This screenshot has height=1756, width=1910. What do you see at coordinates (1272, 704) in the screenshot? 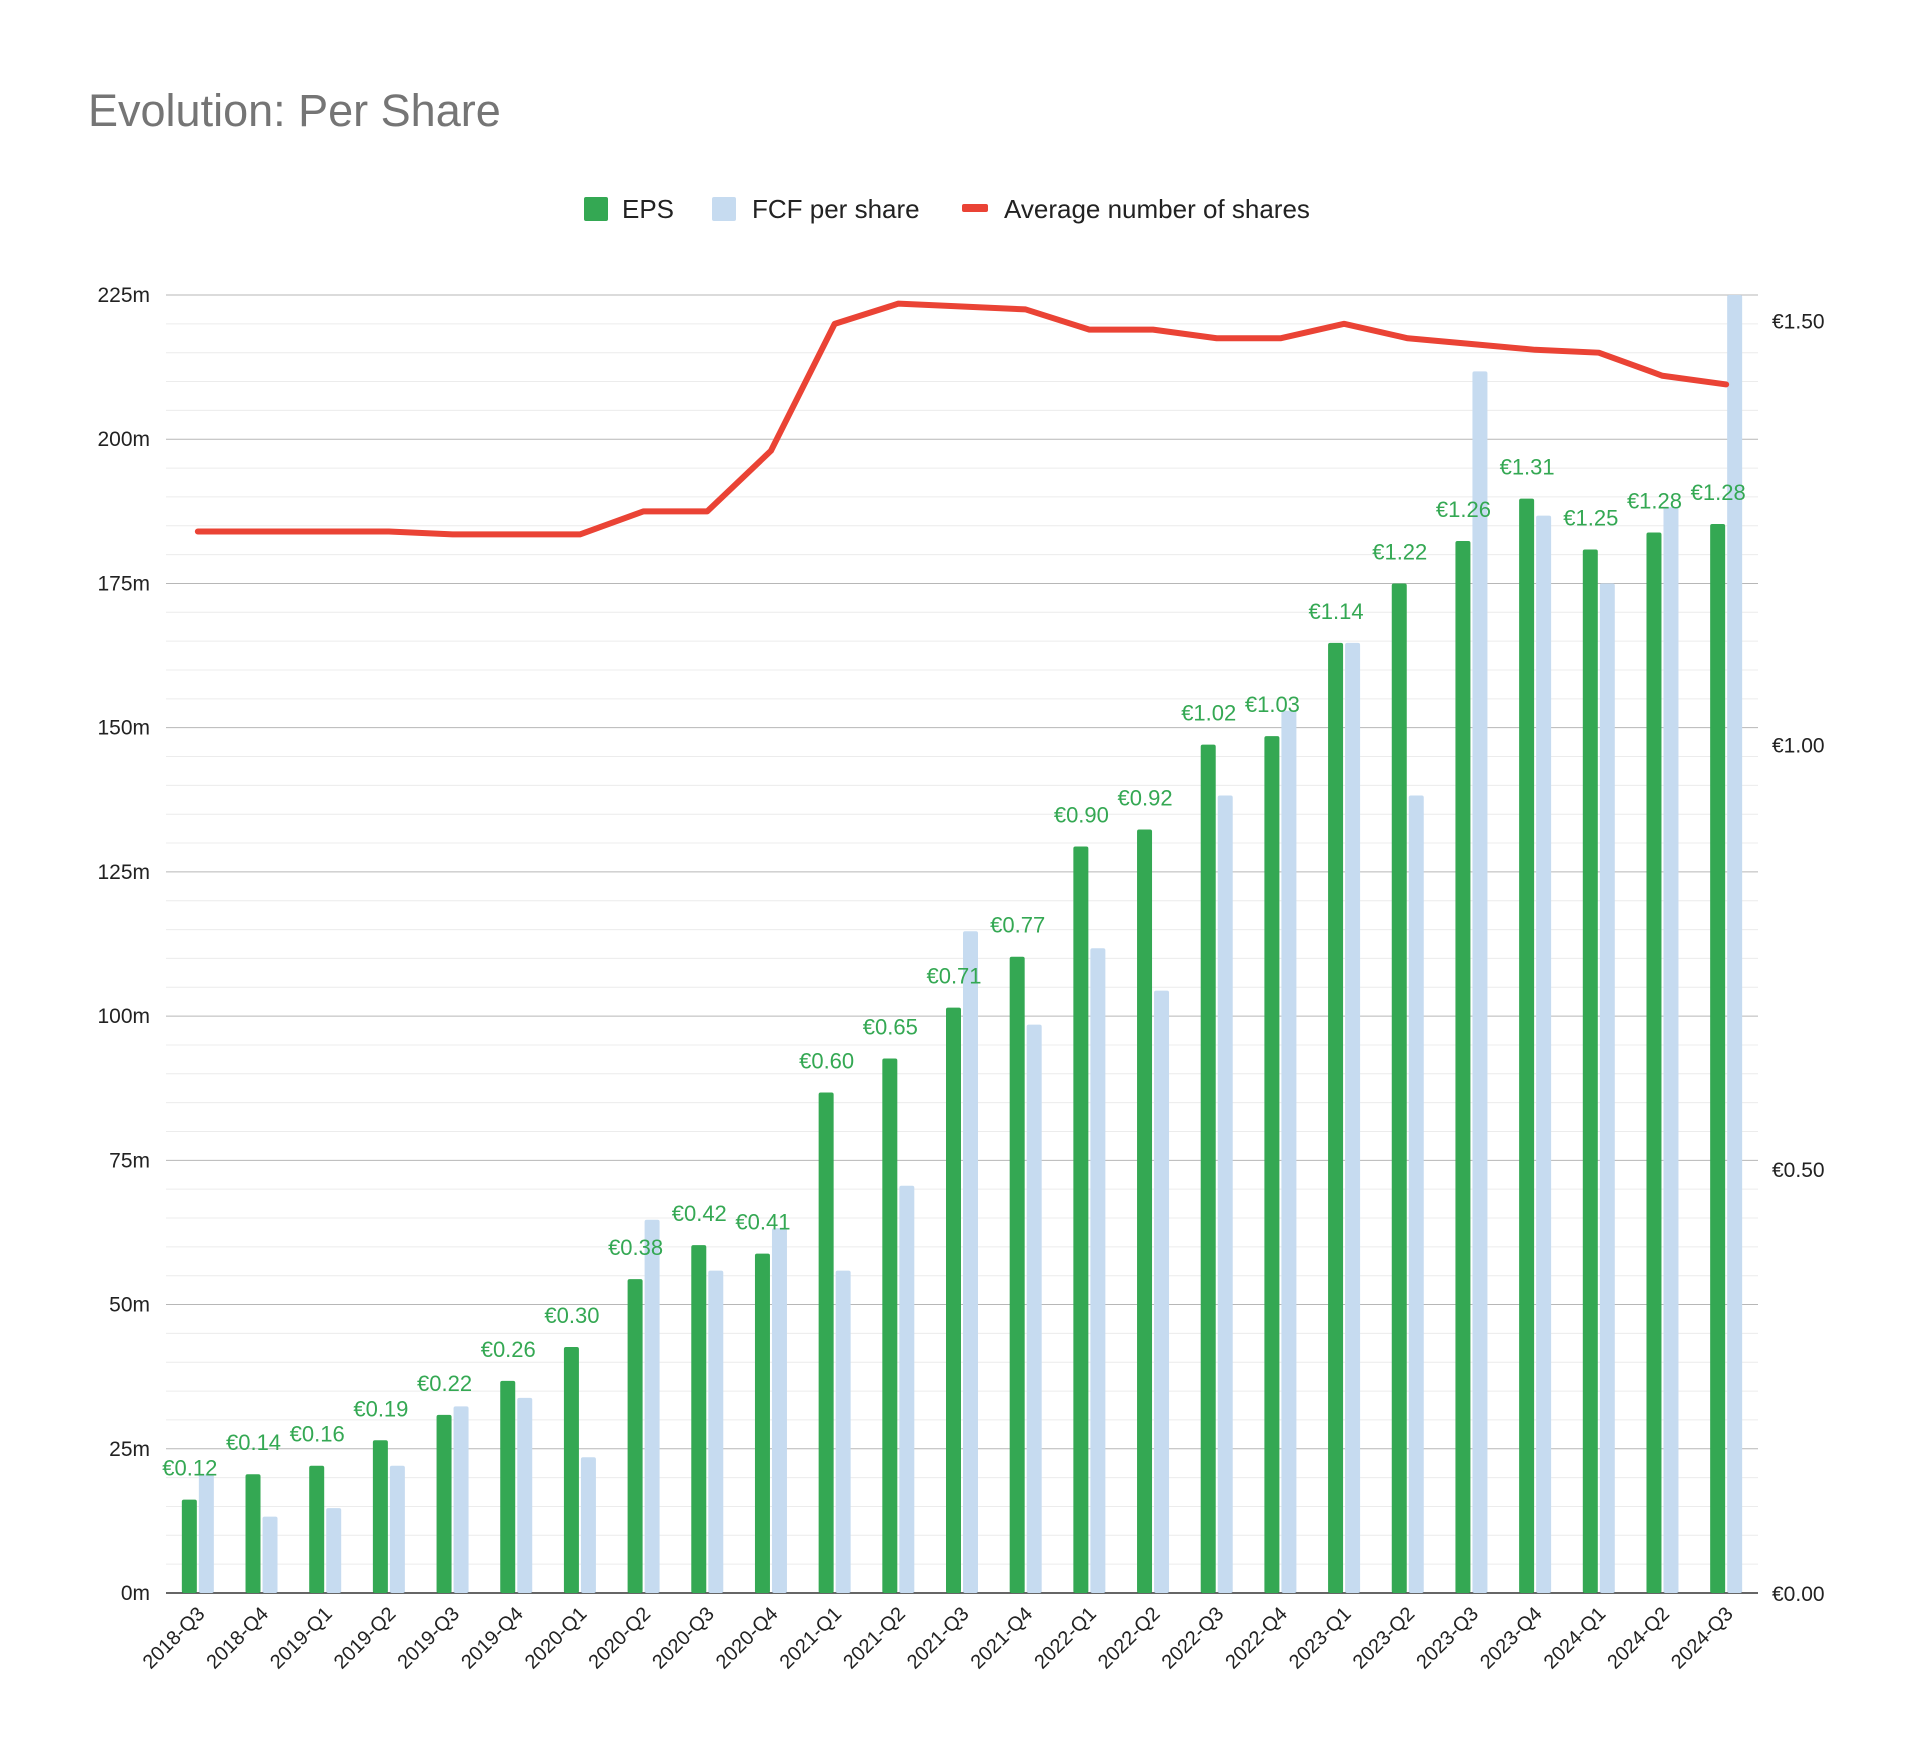
I see `eps-data-label: €1.03` at bounding box center [1272, 704].